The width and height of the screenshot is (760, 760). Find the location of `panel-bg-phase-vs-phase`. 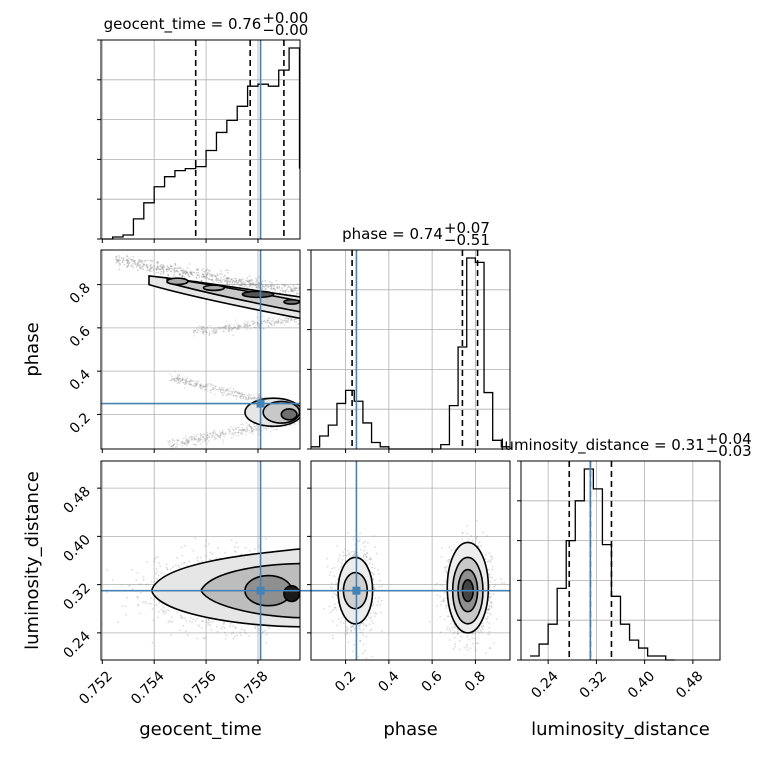

panel-bg-phase-vs-phase is located at coordinates (410, 349).